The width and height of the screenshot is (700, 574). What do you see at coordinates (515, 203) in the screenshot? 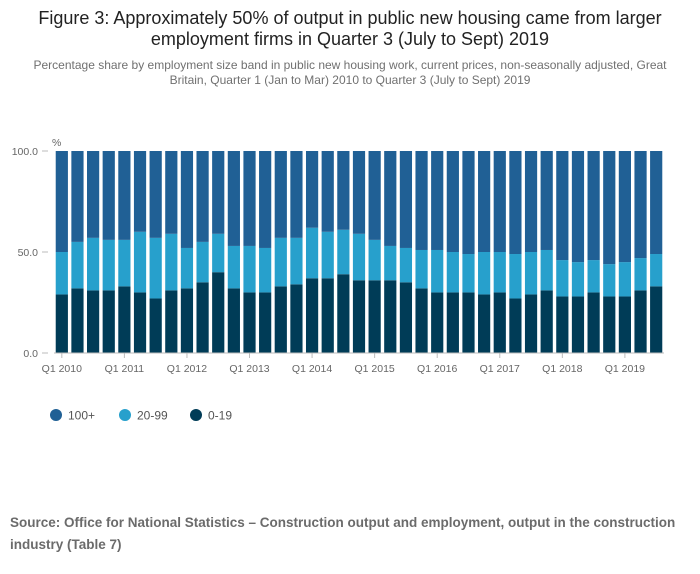
I see `bar-100+-q2-2017` at bounding box center [515, 203].